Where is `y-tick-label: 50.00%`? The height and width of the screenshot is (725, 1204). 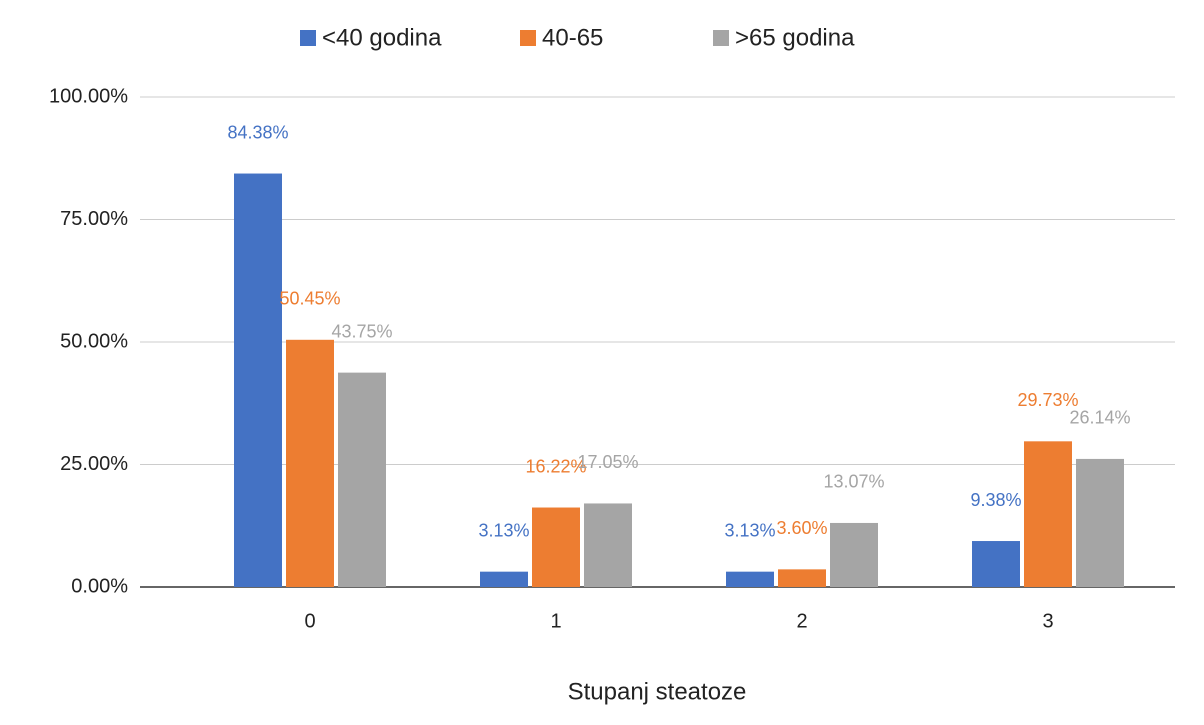
y-tick-label: 50.00% is located at coordinates (94, 341).